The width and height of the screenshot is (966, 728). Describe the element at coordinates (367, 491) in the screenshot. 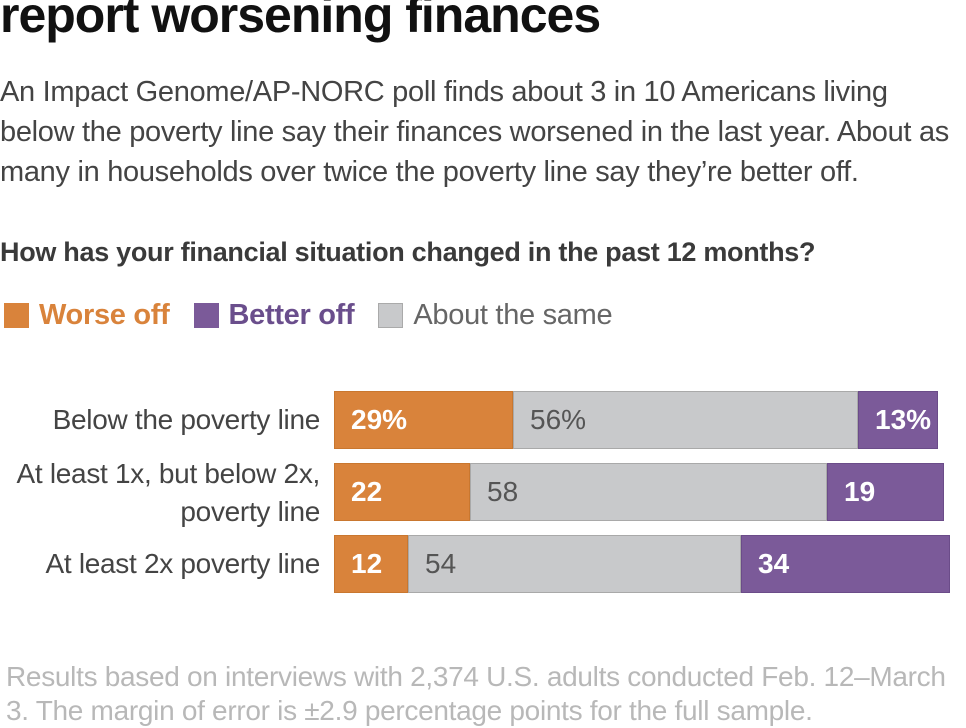

I see `data-label-worse: 22` at that location.